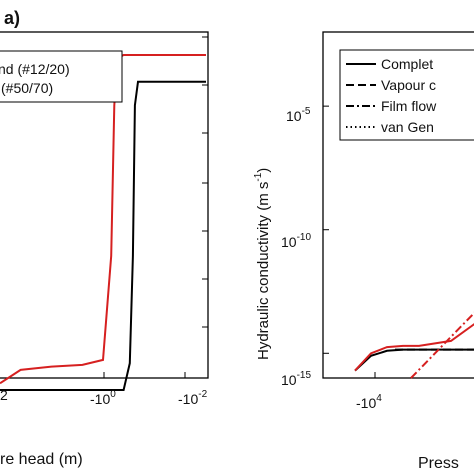 Image resolution: width=474 pixels, height=474 pixels. What do you see at coordinates (103, 398) in the screenshot?
I see `a-xtick-label-2: -100` at bounding box center [103, 398].